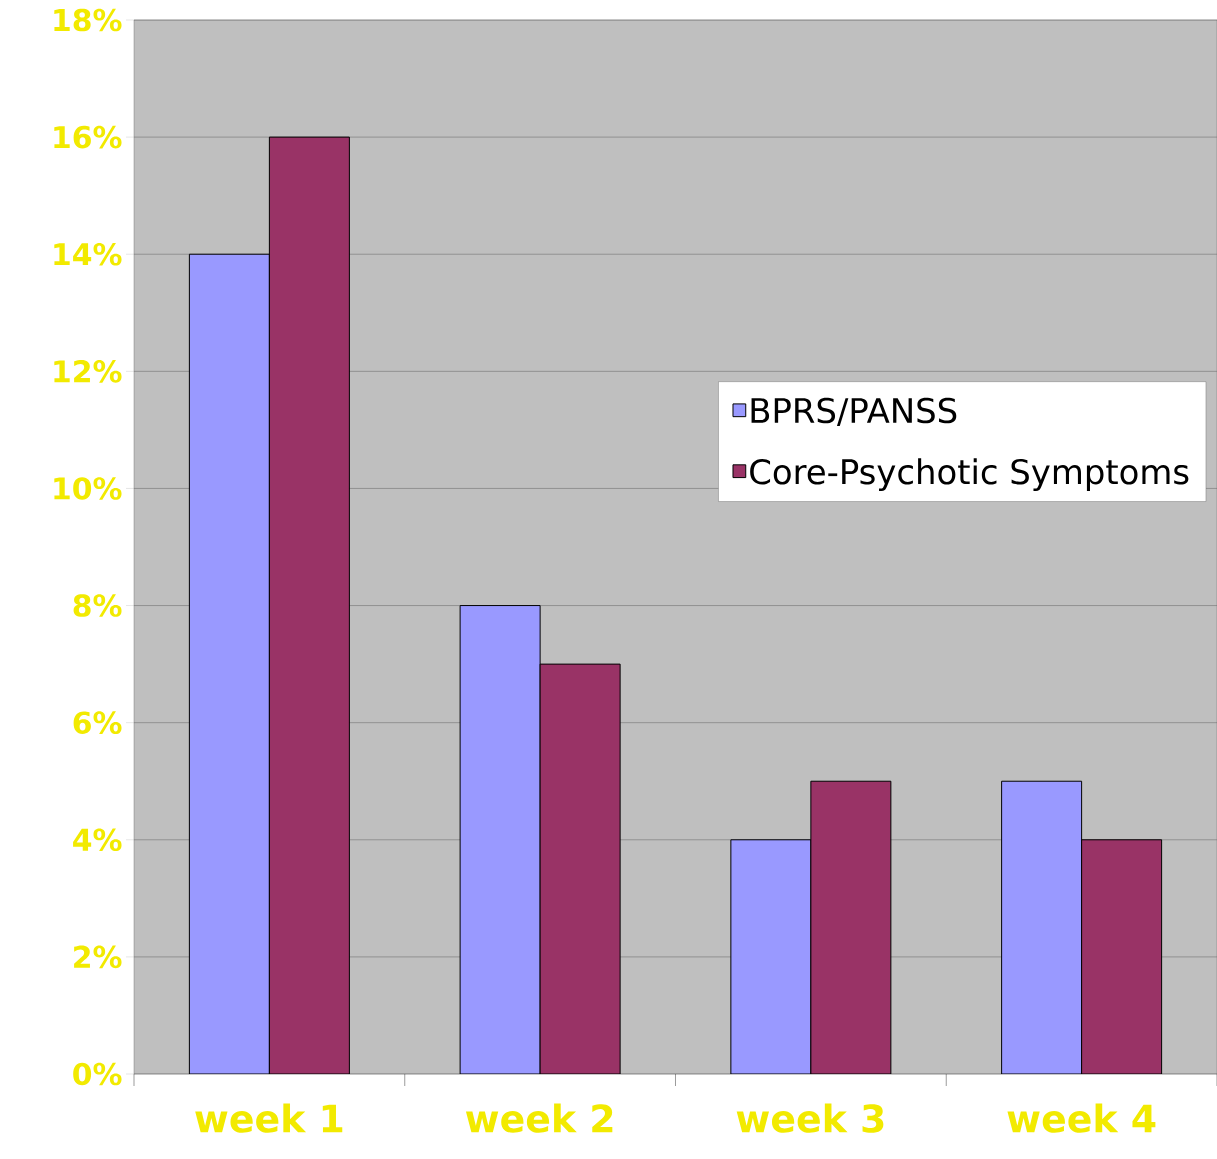  I want to click on y-tick-label: 16%, so click(88, 137).